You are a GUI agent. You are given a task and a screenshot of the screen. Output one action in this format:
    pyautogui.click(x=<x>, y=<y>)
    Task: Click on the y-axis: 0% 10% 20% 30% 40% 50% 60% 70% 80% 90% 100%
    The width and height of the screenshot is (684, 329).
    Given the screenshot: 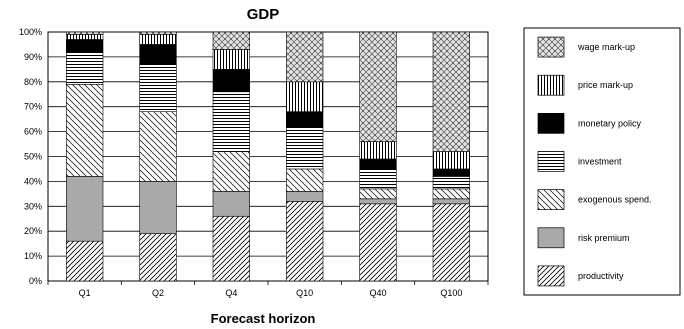 What is the action you would take?
    pyautogui.click(x=30, y=156)
    